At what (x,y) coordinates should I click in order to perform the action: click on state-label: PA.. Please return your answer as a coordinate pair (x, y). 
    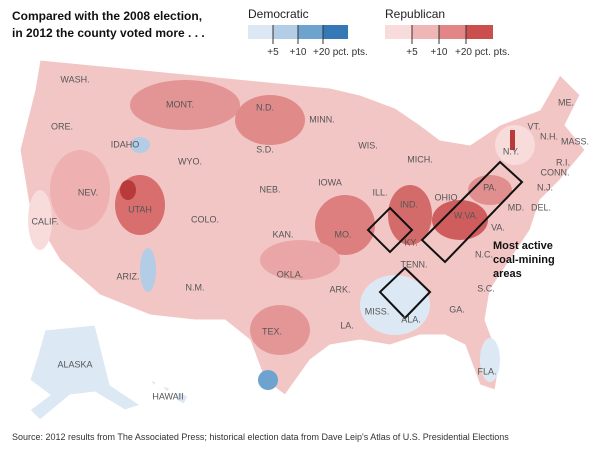
    Looking at the image, I should click on (490, 187).